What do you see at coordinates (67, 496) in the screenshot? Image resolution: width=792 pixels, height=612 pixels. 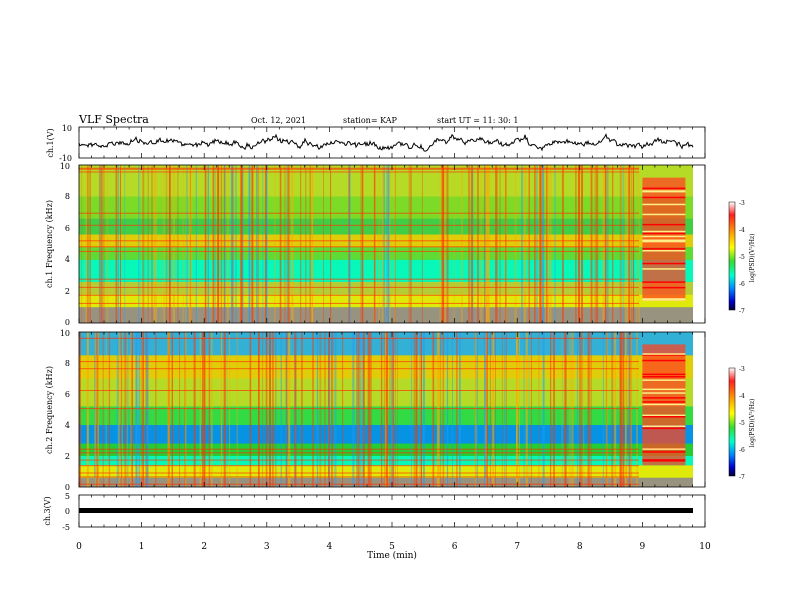 I see `ch3-ytick-5: 5` at bounding box center [67, 496].